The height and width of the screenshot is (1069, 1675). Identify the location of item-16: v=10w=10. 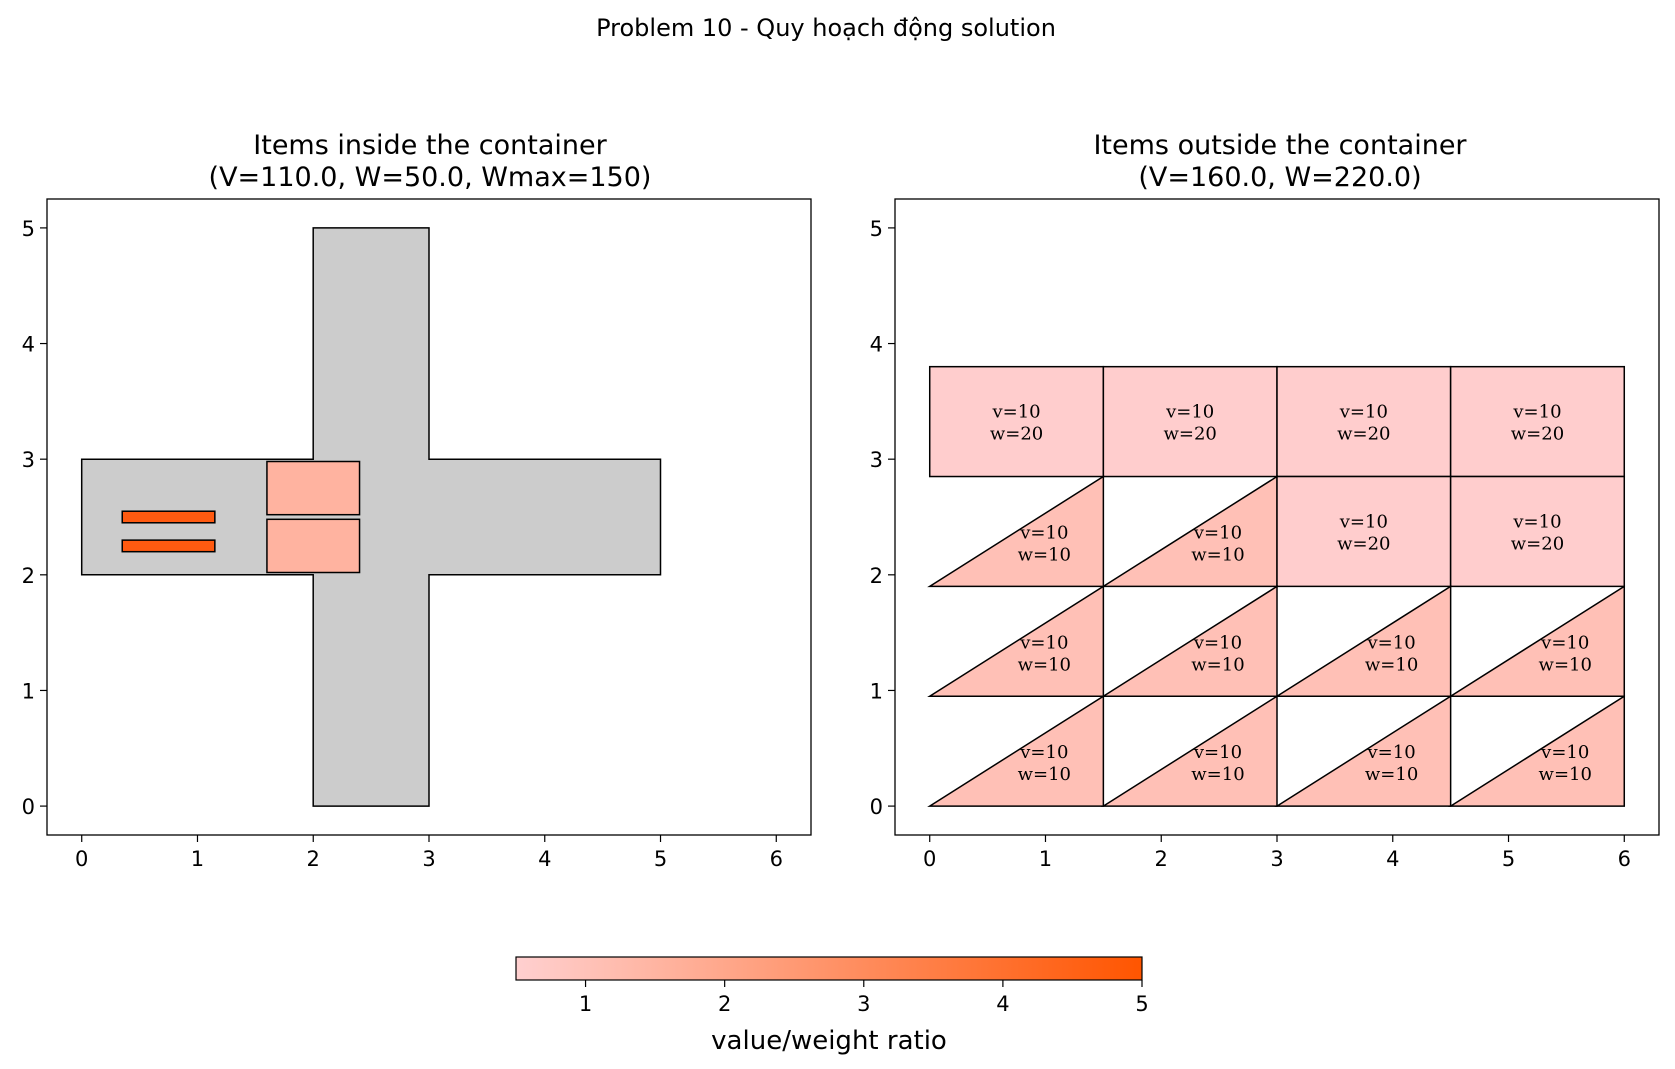
(1537, 750).